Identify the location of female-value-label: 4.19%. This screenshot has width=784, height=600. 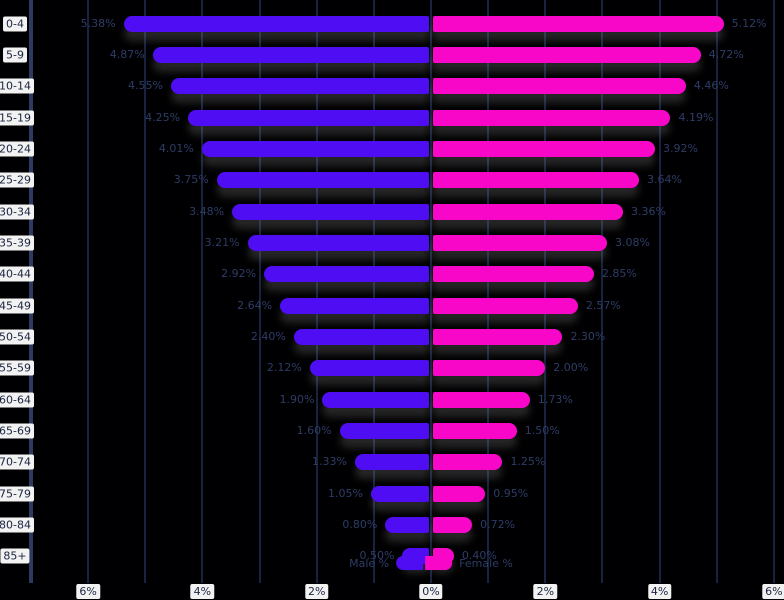
(696, 117).